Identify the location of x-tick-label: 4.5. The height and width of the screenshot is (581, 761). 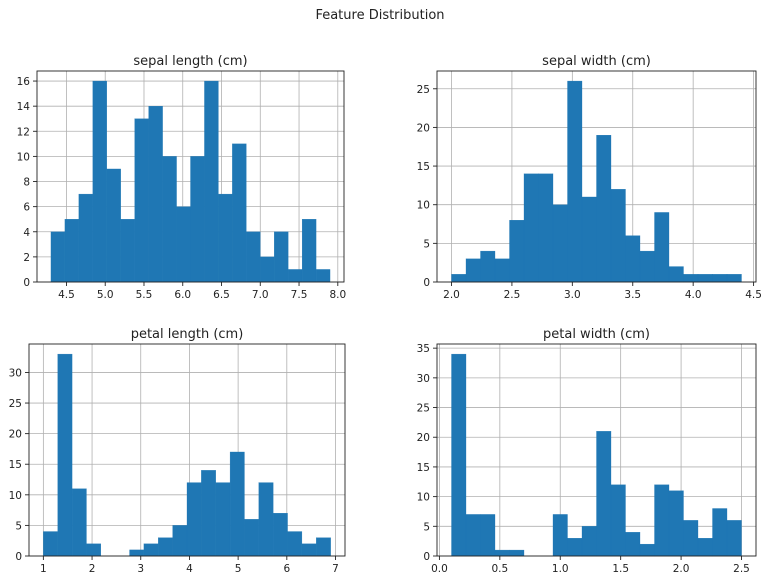
(66, 295).